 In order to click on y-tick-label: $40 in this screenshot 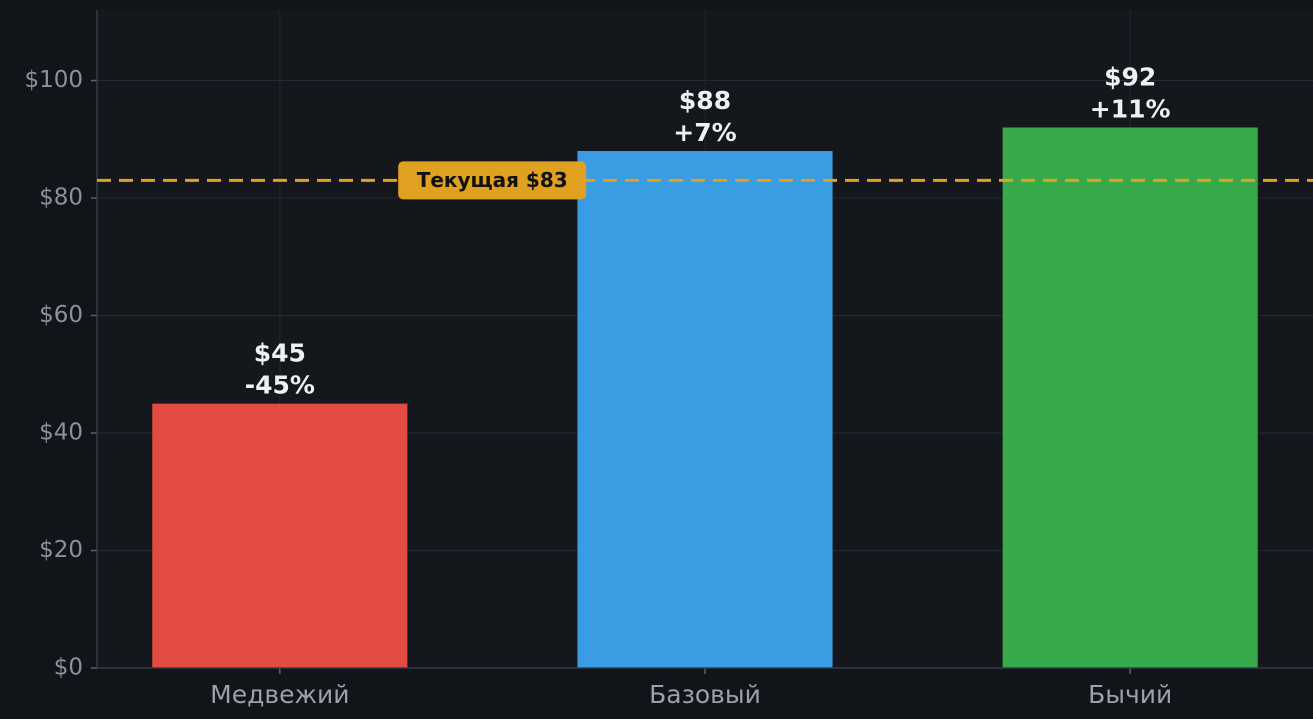, I will do `click(61, 433)`.